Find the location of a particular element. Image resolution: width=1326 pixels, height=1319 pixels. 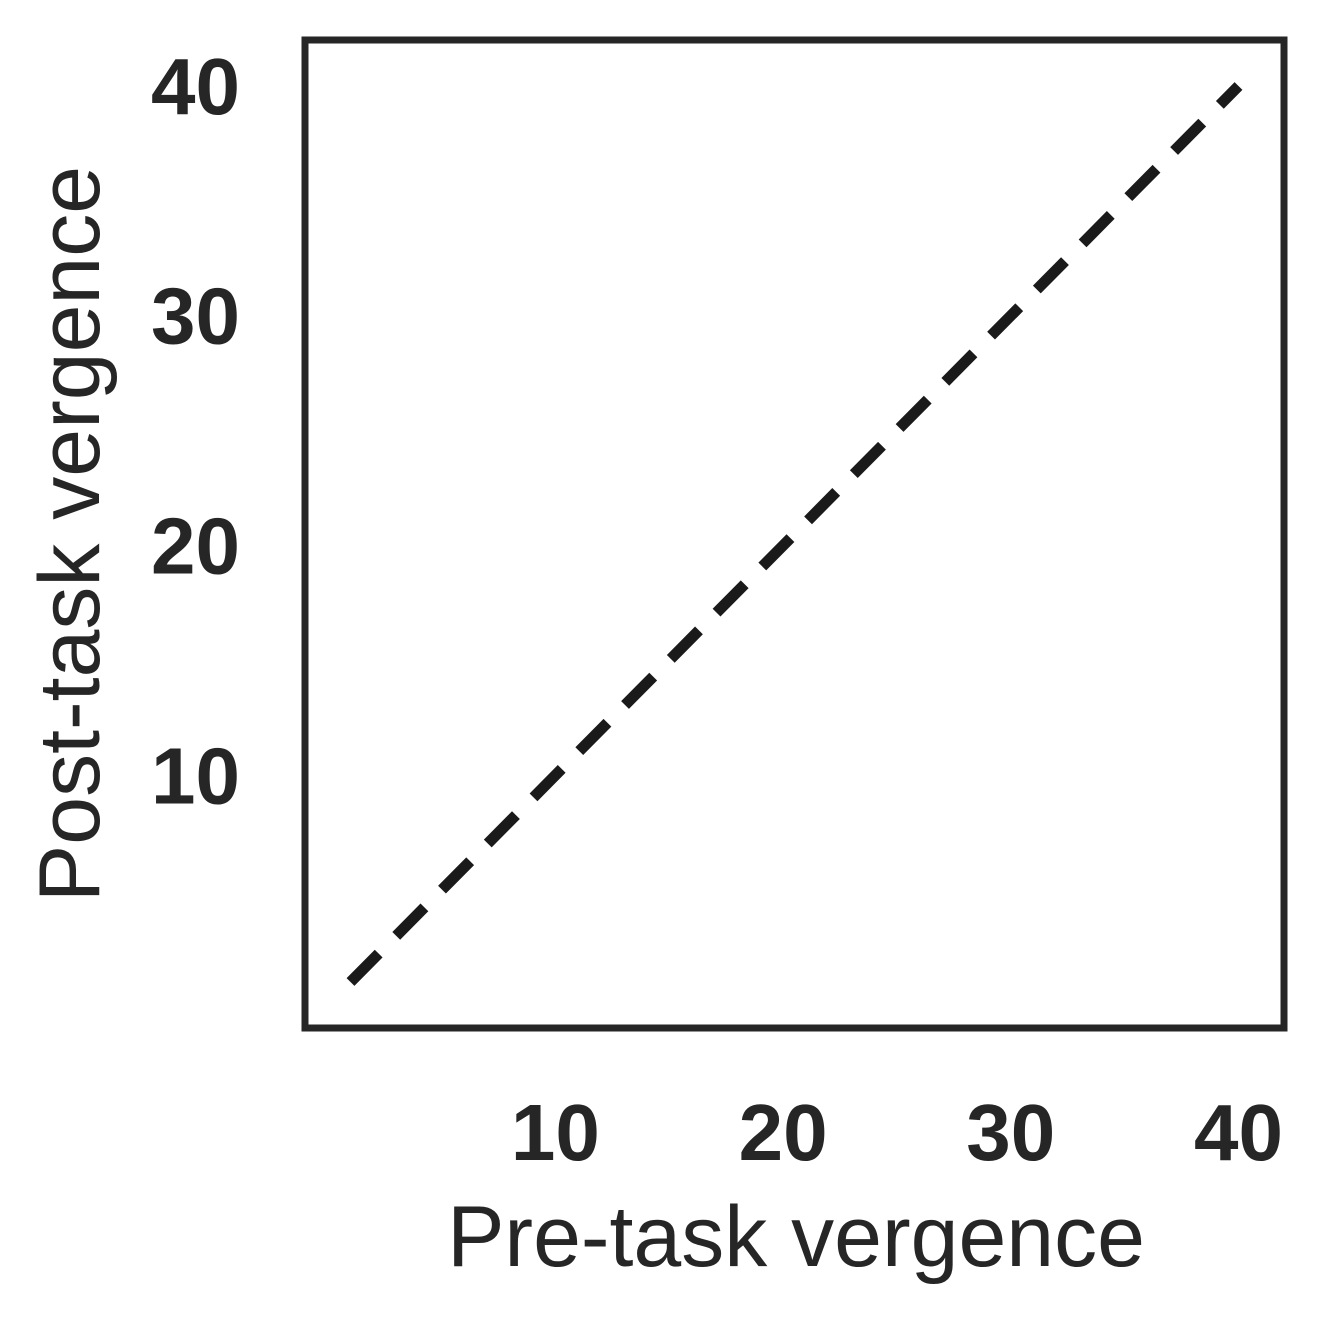

x-tick-label: 40 is located at coordinates (1238, 1132).